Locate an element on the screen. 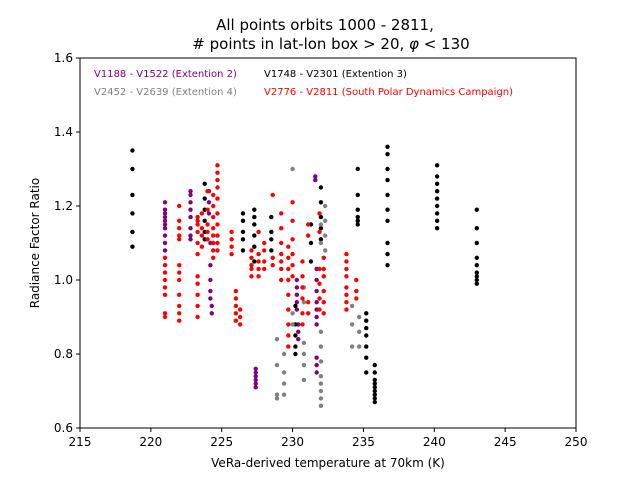  y-tick-label: 1.0 is located at coordinates (63, 280).